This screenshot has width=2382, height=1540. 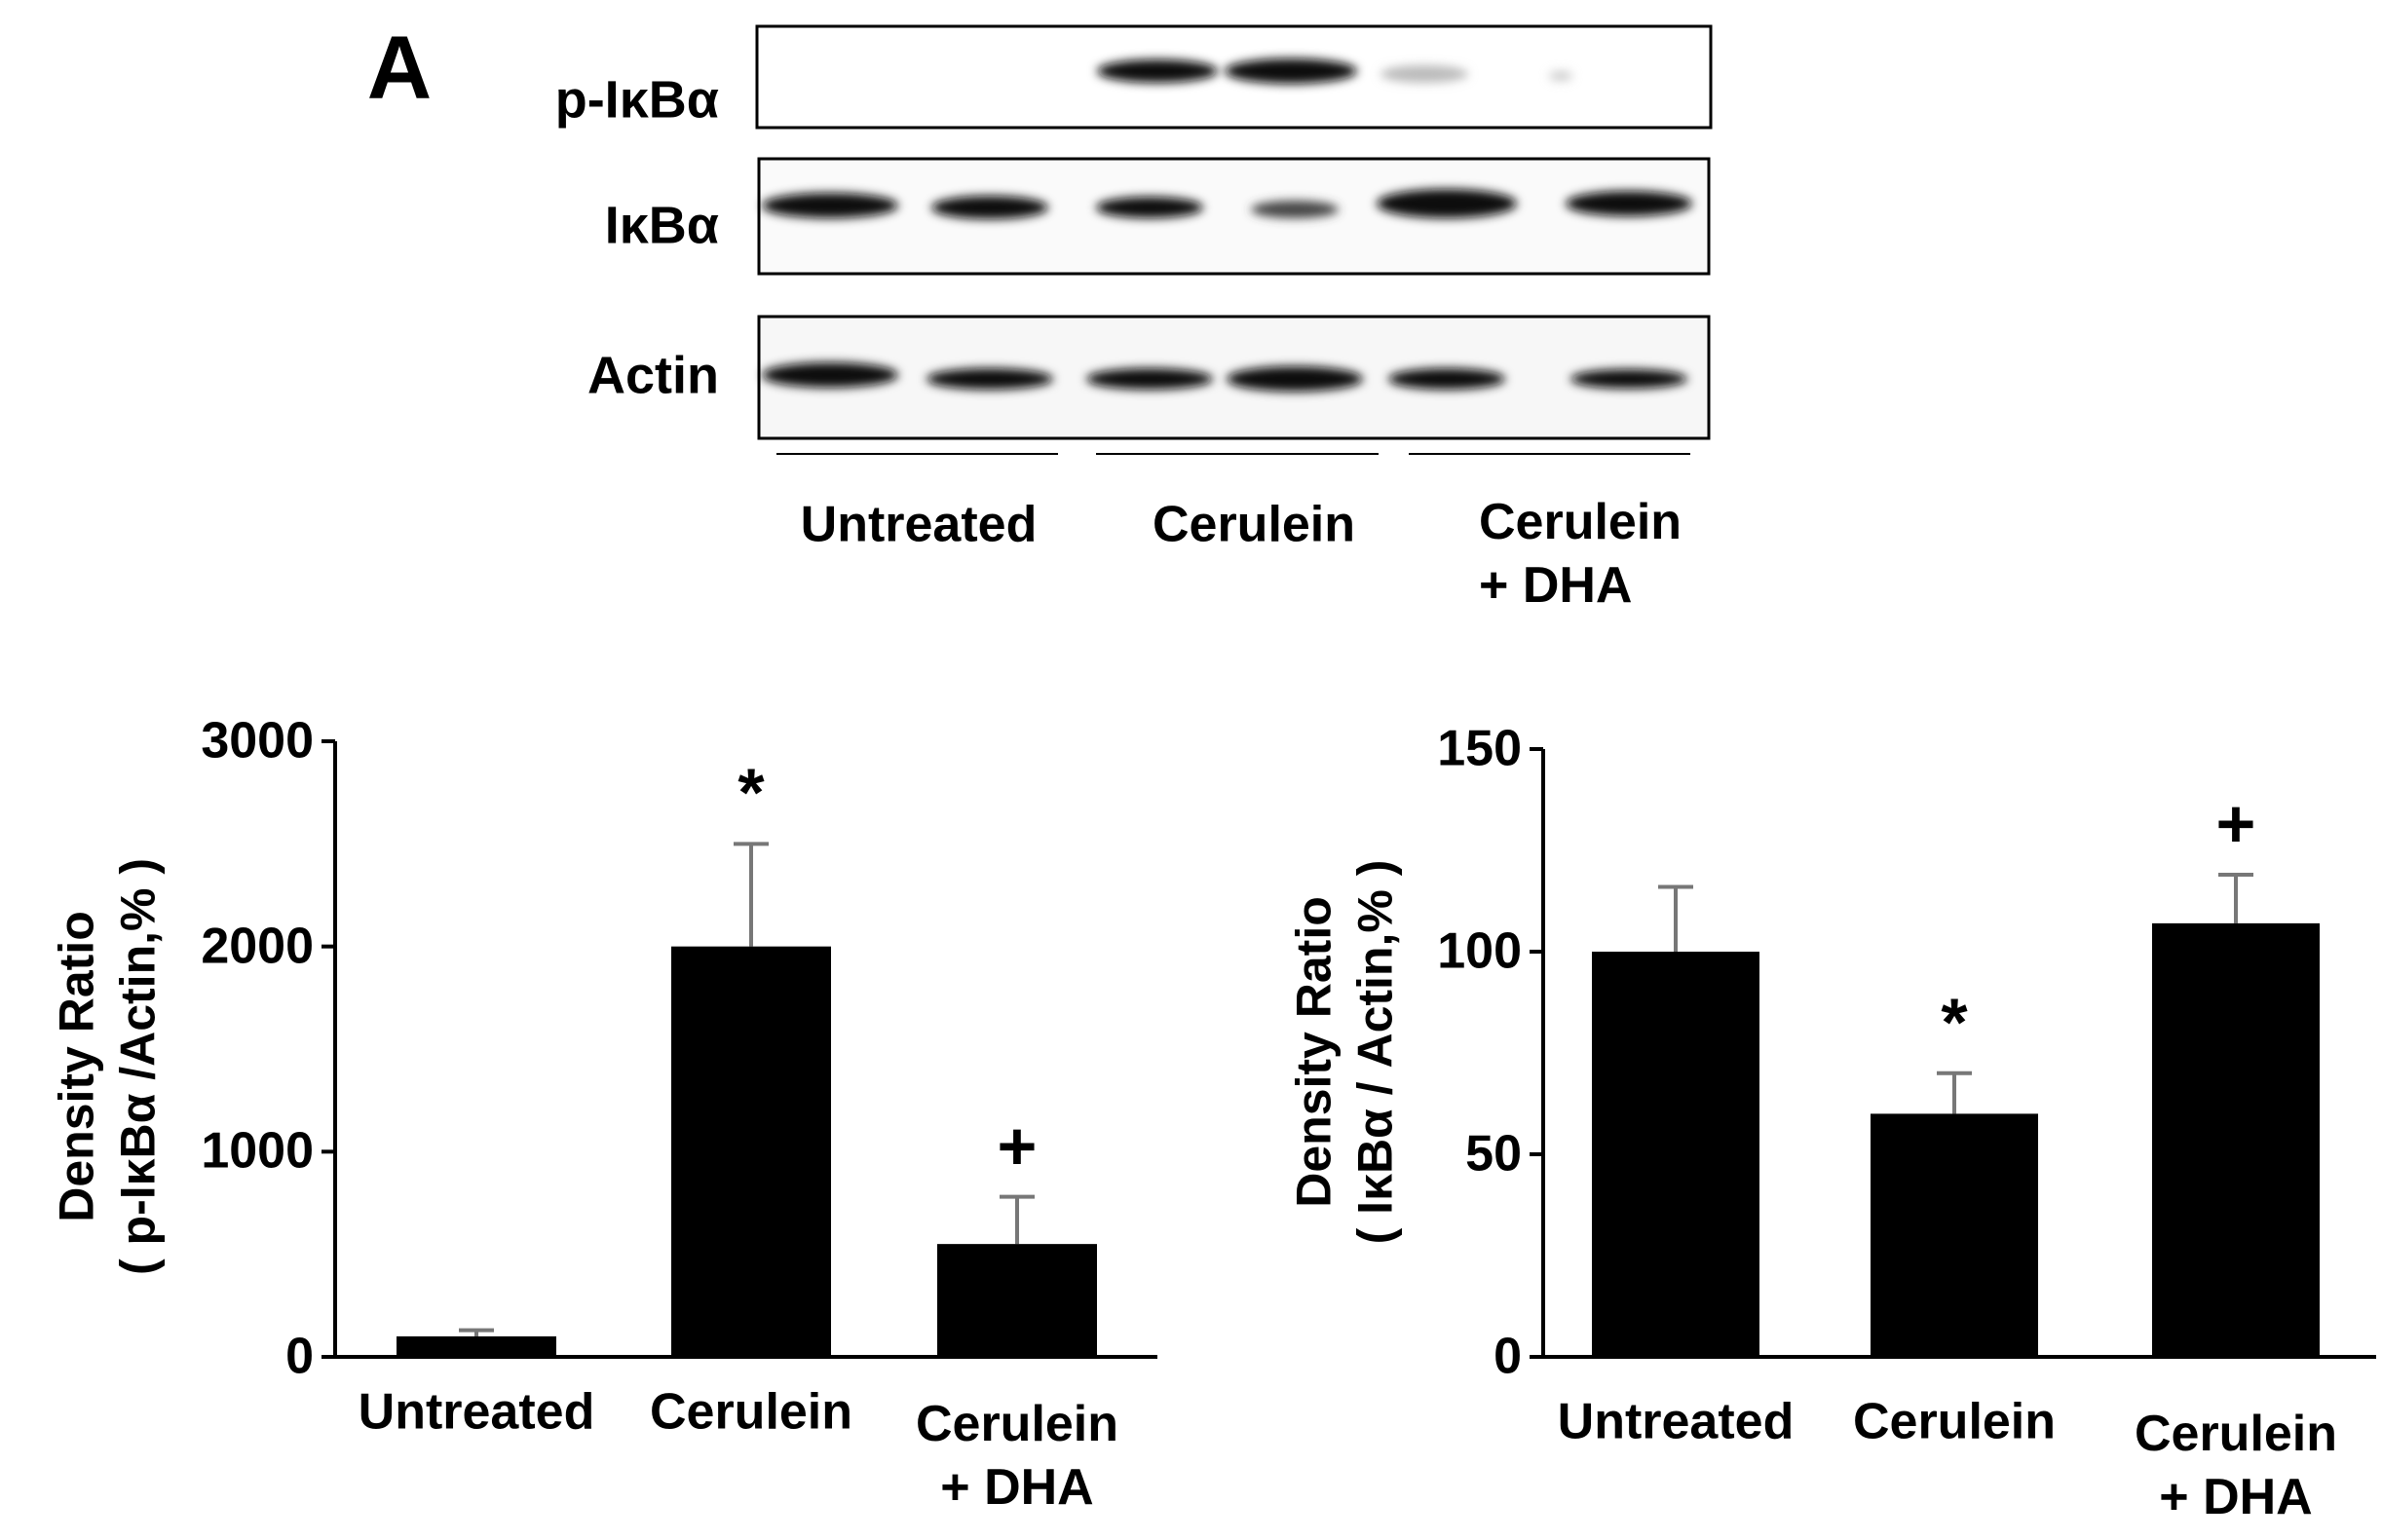 What do you see at coordinates (637, 100) in the screenshot?
I see `blot-row-label: p-IκBα` at bounding box center [637, 100].